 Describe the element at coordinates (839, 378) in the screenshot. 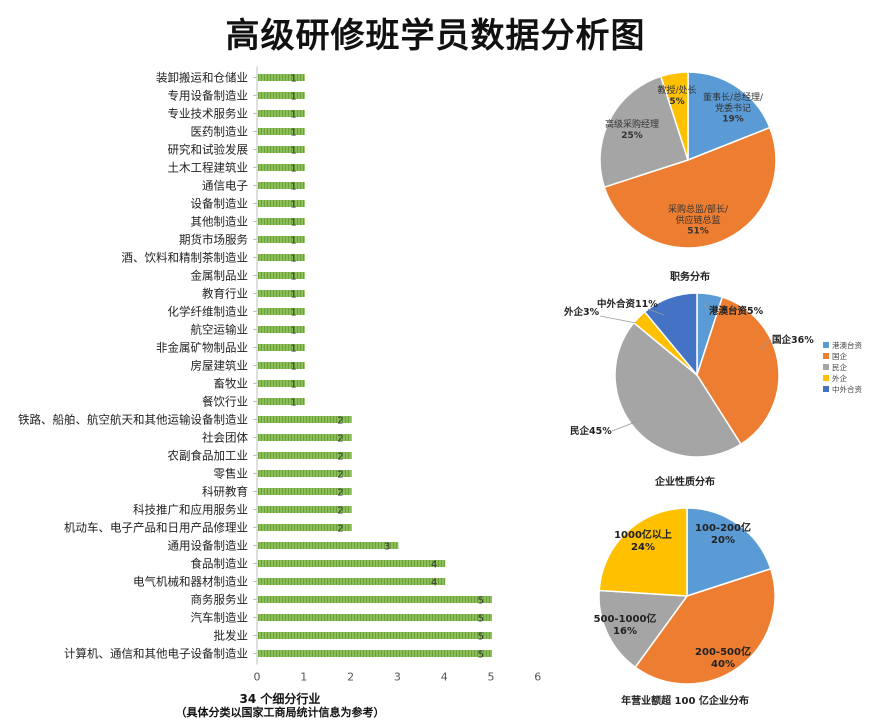

I see `legend-label: 外企` at that location.